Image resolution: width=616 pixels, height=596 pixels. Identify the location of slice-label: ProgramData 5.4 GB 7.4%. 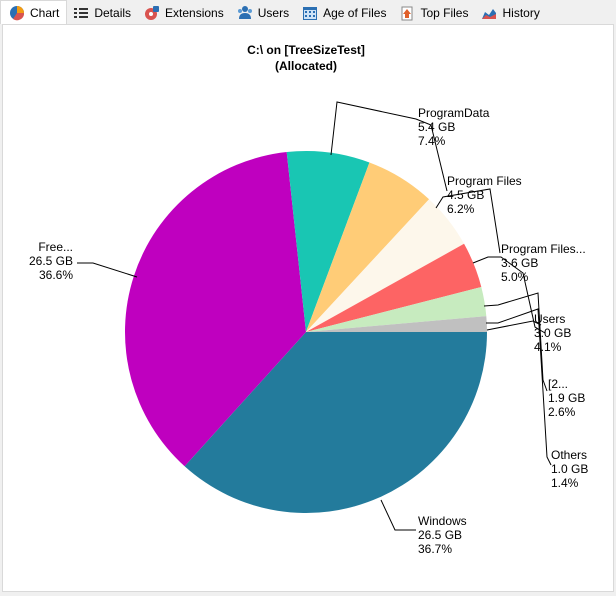
(454, 127).